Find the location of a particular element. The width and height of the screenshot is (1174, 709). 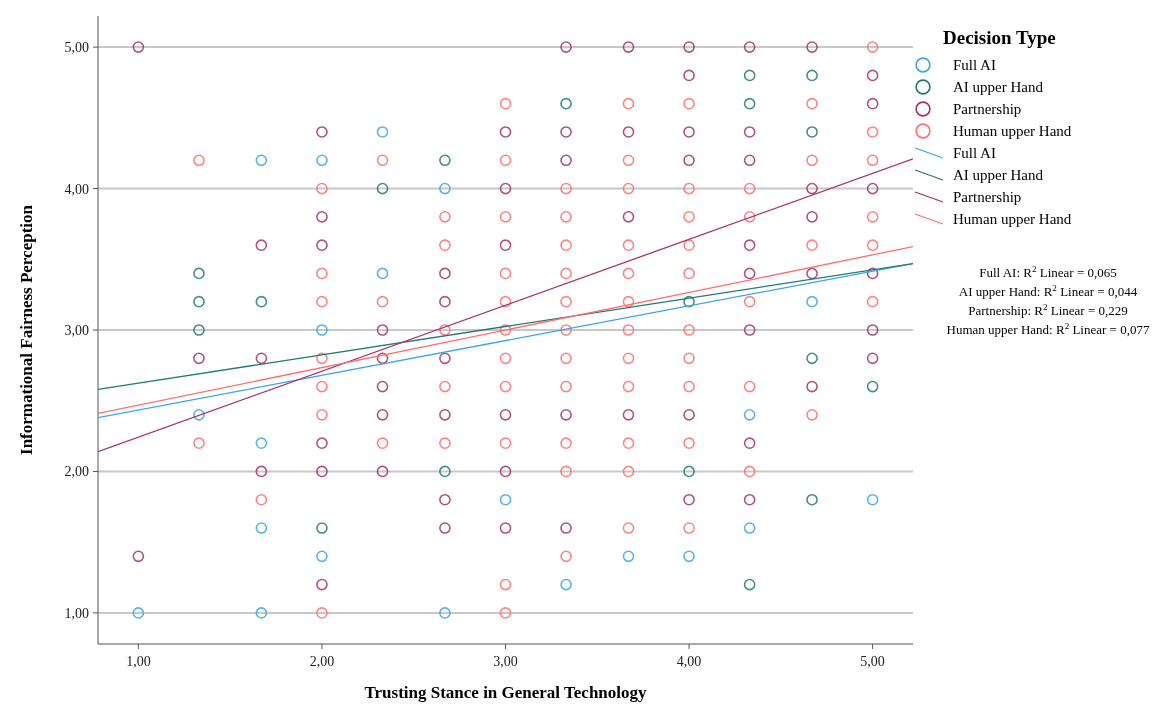

x-tick-label: 4,00 is located at coordinates (689, 661).